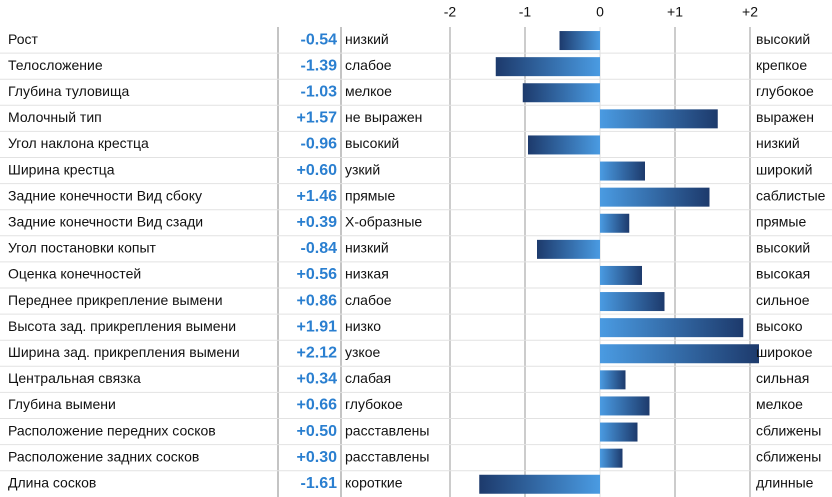 The image size is (832, 497). What do you see at coordinates (61, 169) in the screenshot?
I see `trait-name: Ширина крестца` at bounding box center [61, 169].